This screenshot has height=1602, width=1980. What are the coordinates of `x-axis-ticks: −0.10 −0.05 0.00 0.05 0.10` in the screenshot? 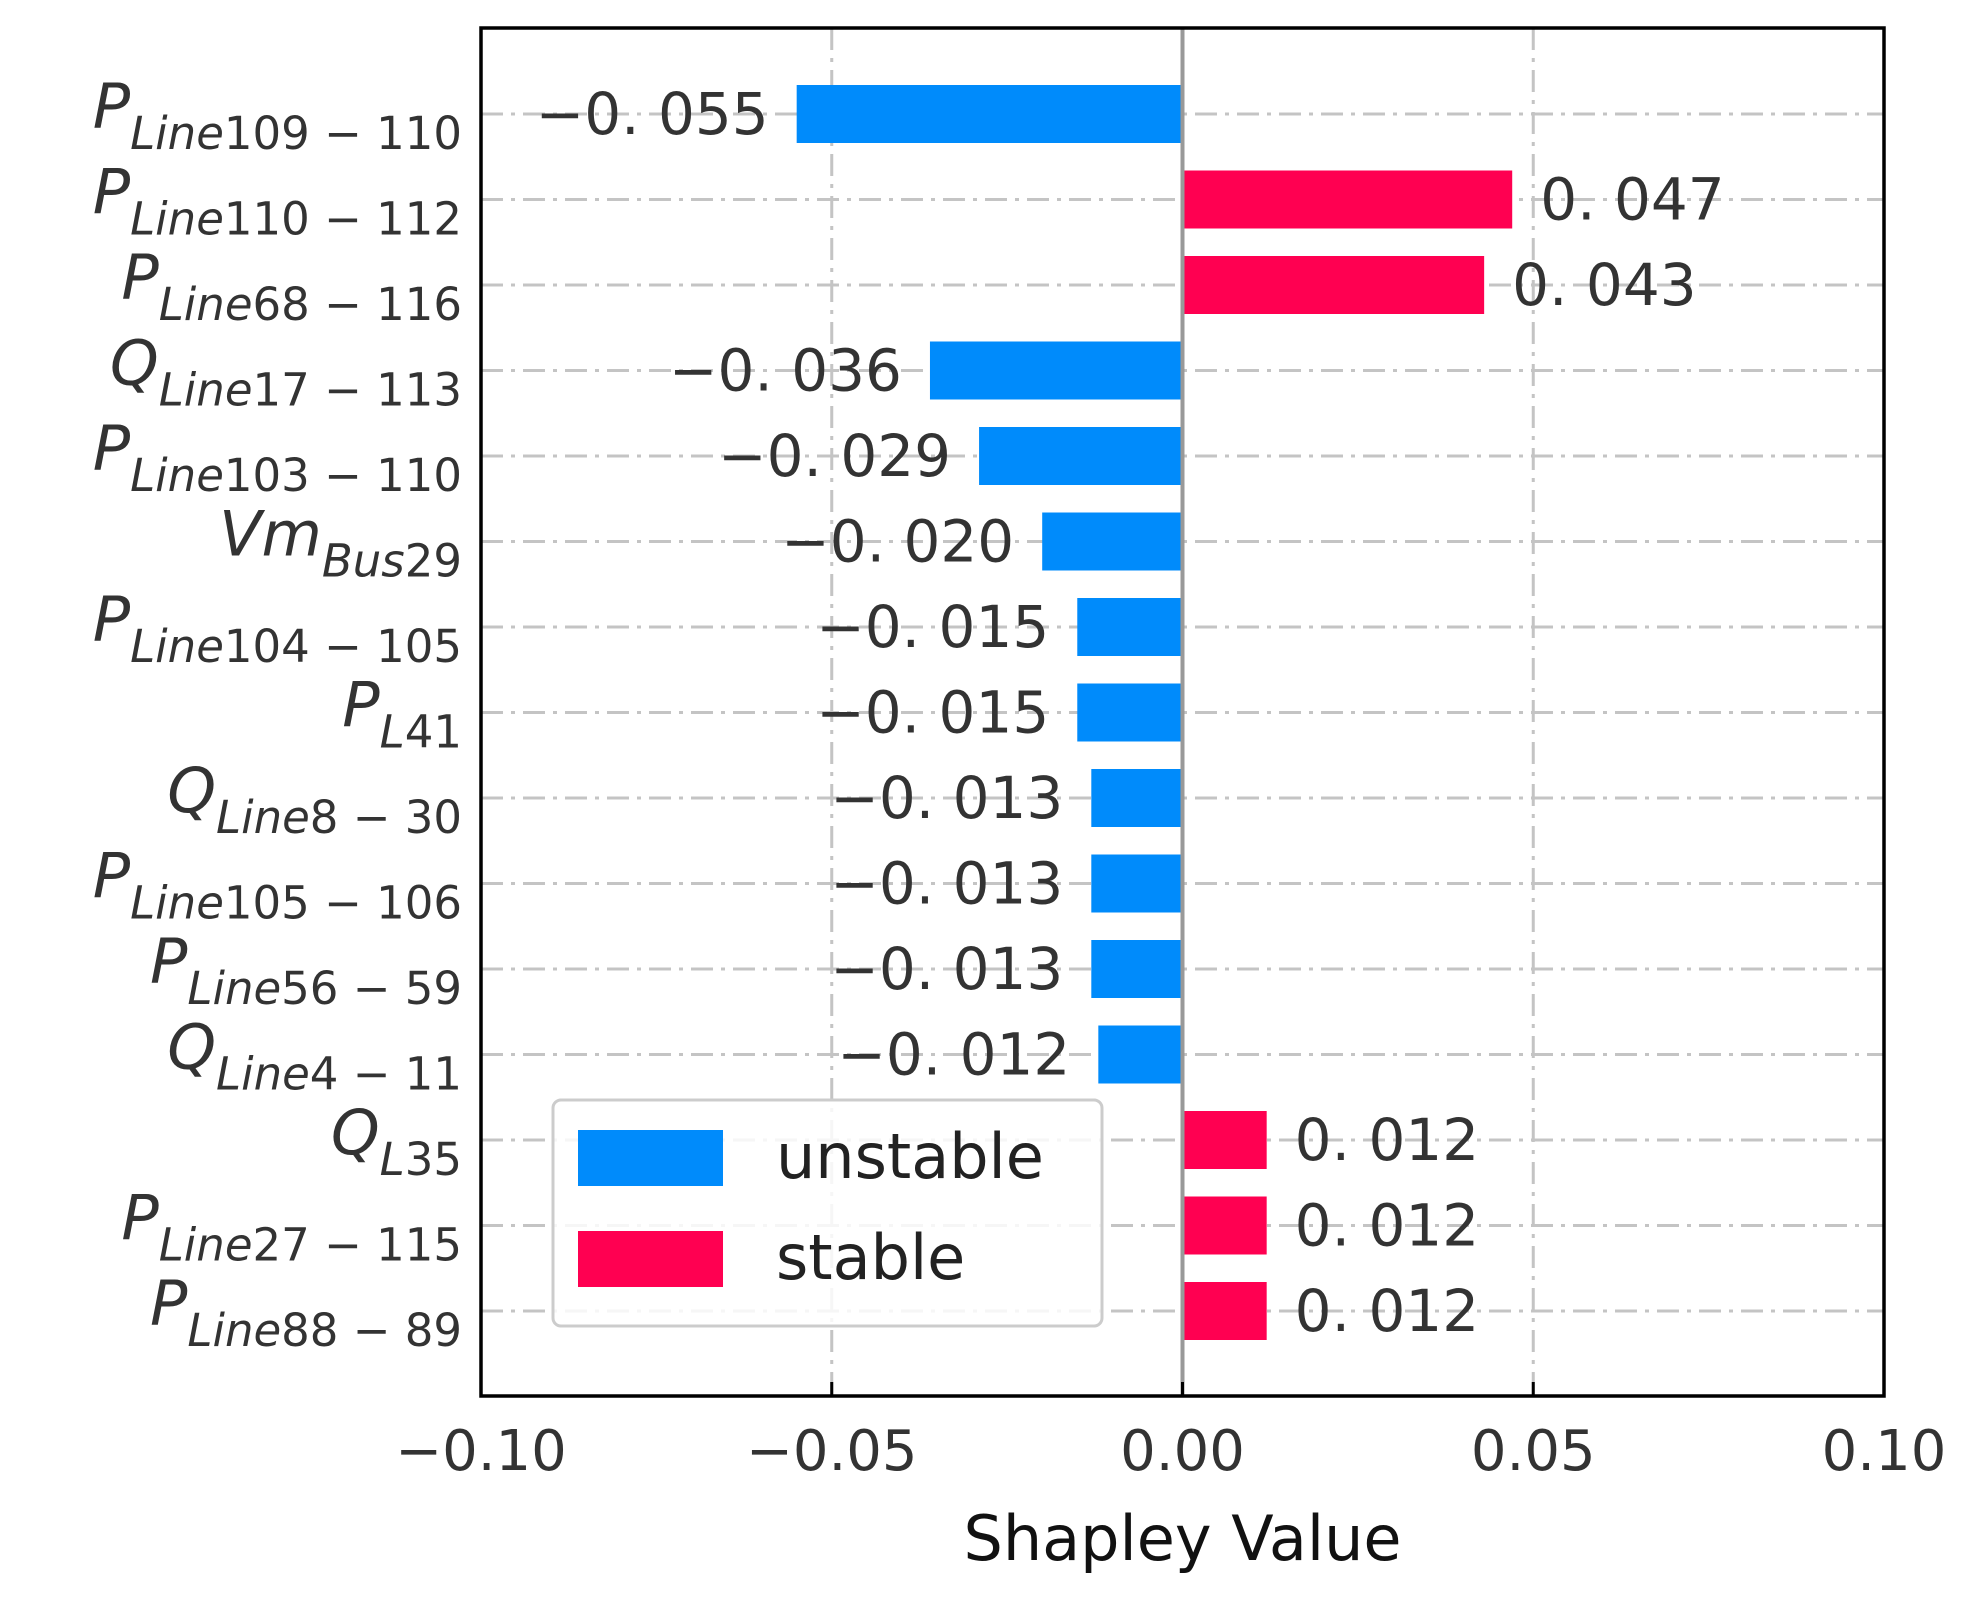 It's located at (1170, 1433).